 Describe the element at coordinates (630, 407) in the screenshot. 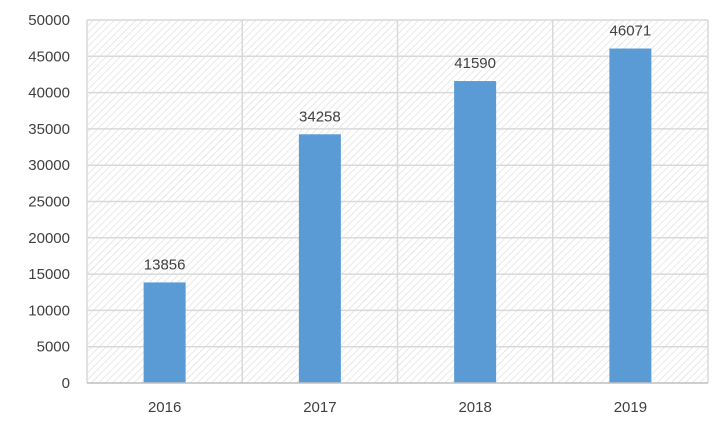

I see `x-tick-label: 2019` at that location.